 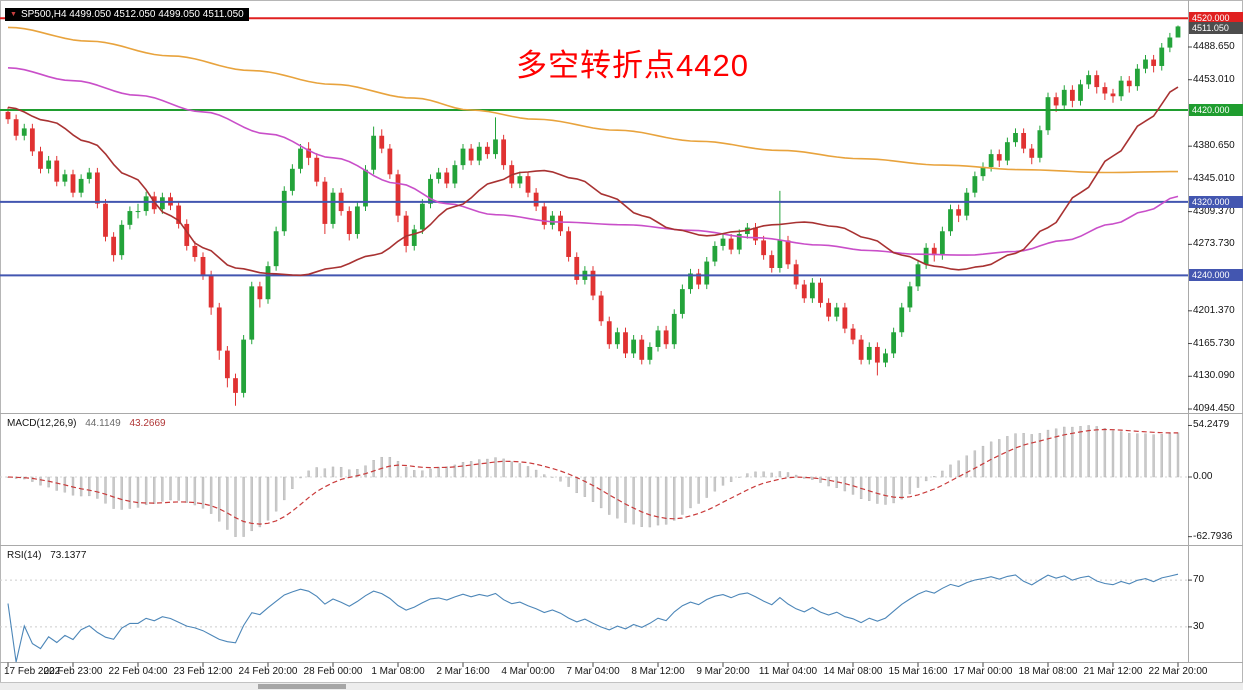 I want to click on price-level-badge: 4320.000, so click(x=1216, y=201).